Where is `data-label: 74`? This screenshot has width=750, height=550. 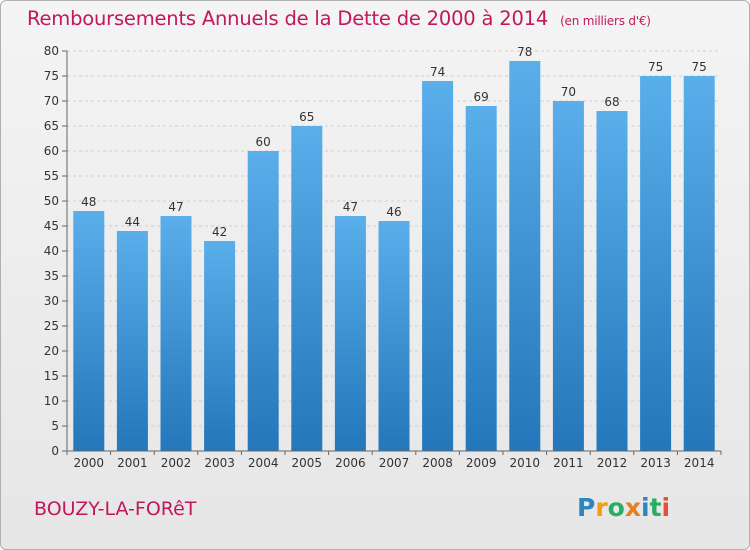
data-label: 74 is located at coordinates (437, 72).